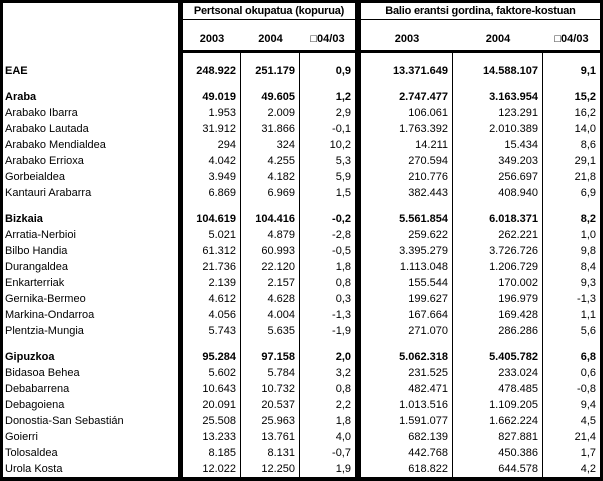  Describe the element at coordinates (270, 113) in the screenshot. I see `value-cell: 2.009` at that location.